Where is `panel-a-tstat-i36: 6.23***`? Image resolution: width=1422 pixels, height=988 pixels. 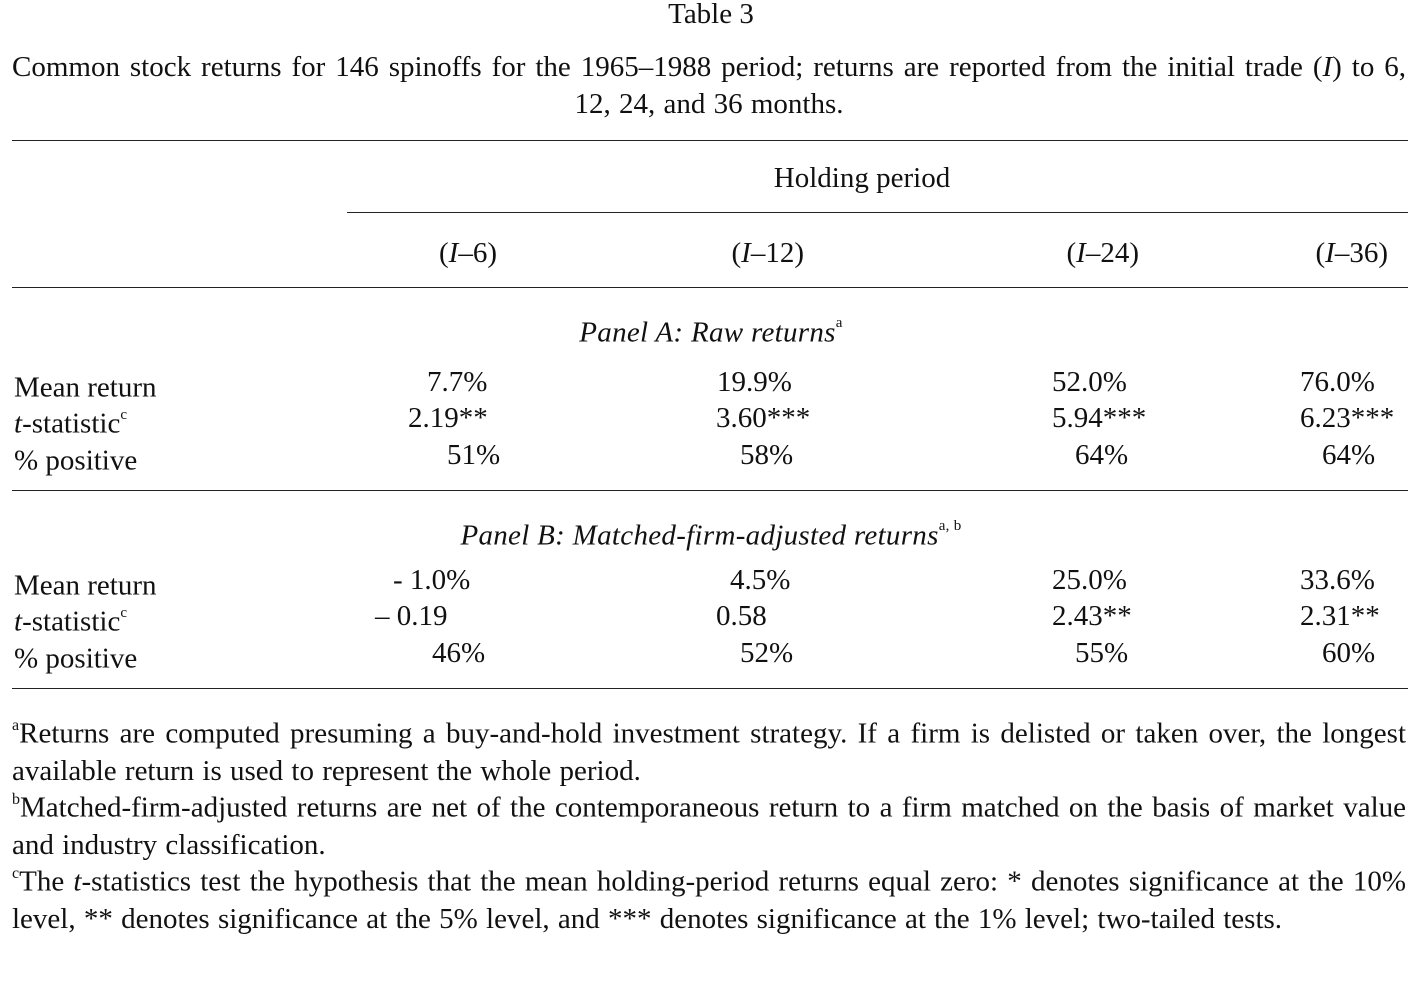
panel-a-tstat-i36: 6.23*** is located at coordinates (1347, 418).